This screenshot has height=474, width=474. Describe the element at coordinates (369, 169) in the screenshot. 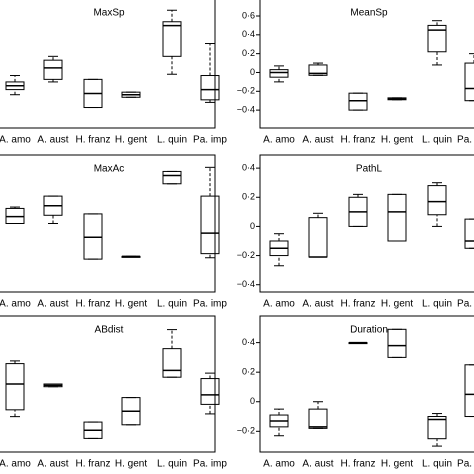

I see `panel-title: PathL` at that location.